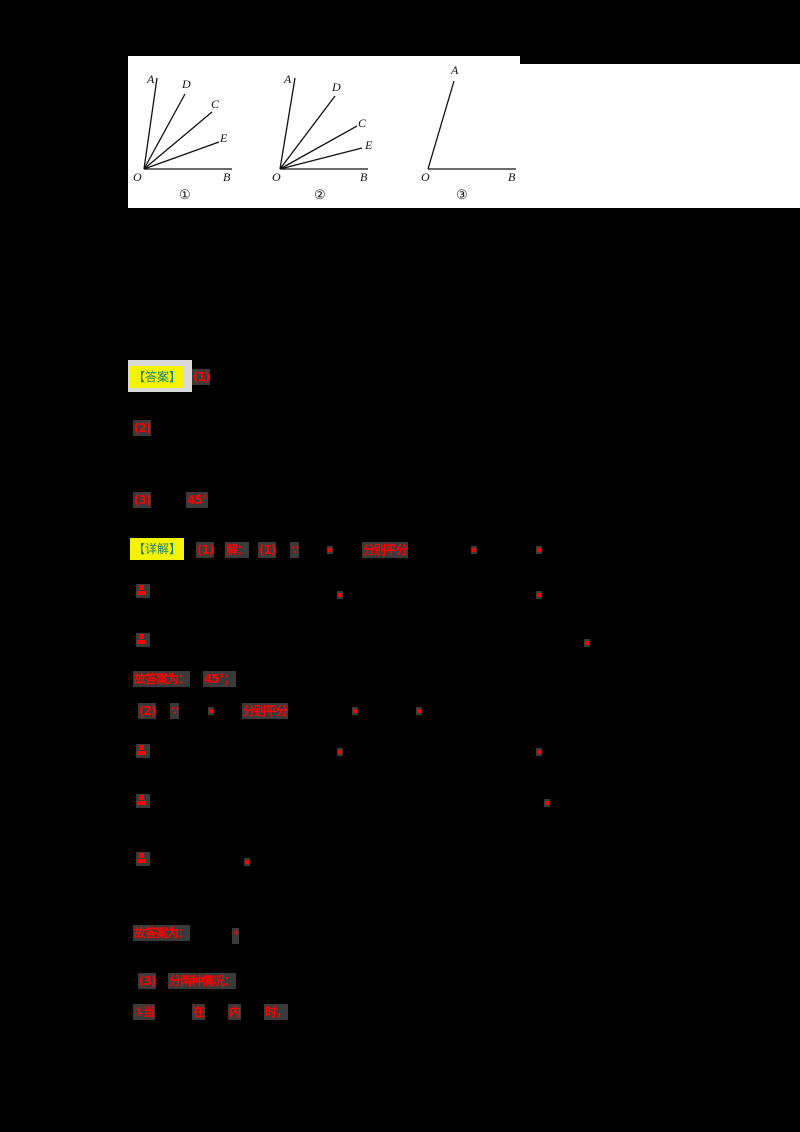 Image resolution: width=800 pixels, height=1132 pixels. What do you see at coordinates (235, 936) in the screenshot?
I see `expl-value-2: °` at bounding box center [235, 936].